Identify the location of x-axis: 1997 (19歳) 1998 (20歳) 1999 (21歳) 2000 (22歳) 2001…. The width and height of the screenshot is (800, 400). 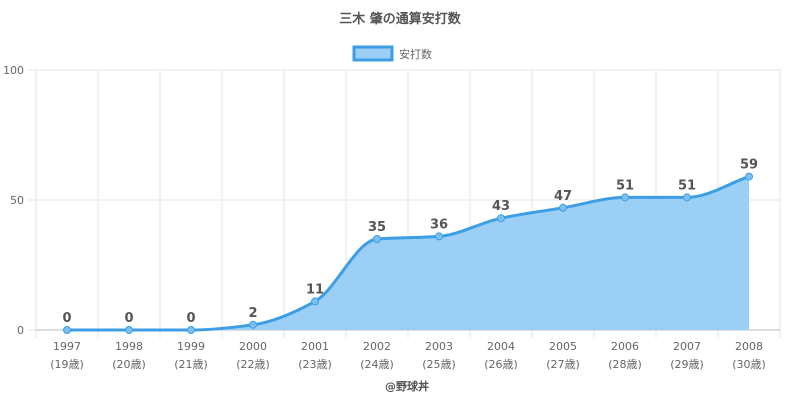
(408, 355).